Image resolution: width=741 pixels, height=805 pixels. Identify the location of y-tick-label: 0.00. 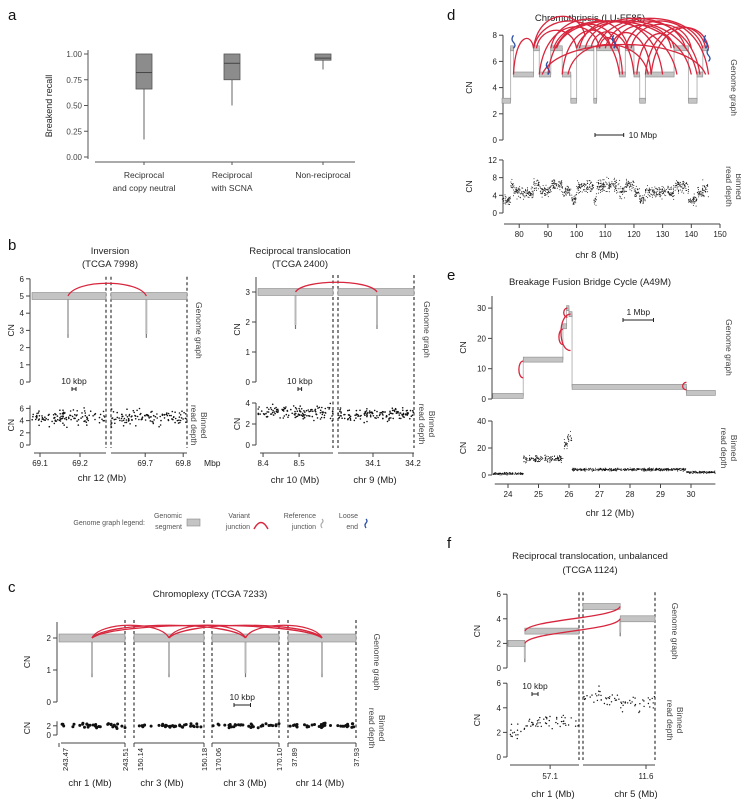
(74, 157).